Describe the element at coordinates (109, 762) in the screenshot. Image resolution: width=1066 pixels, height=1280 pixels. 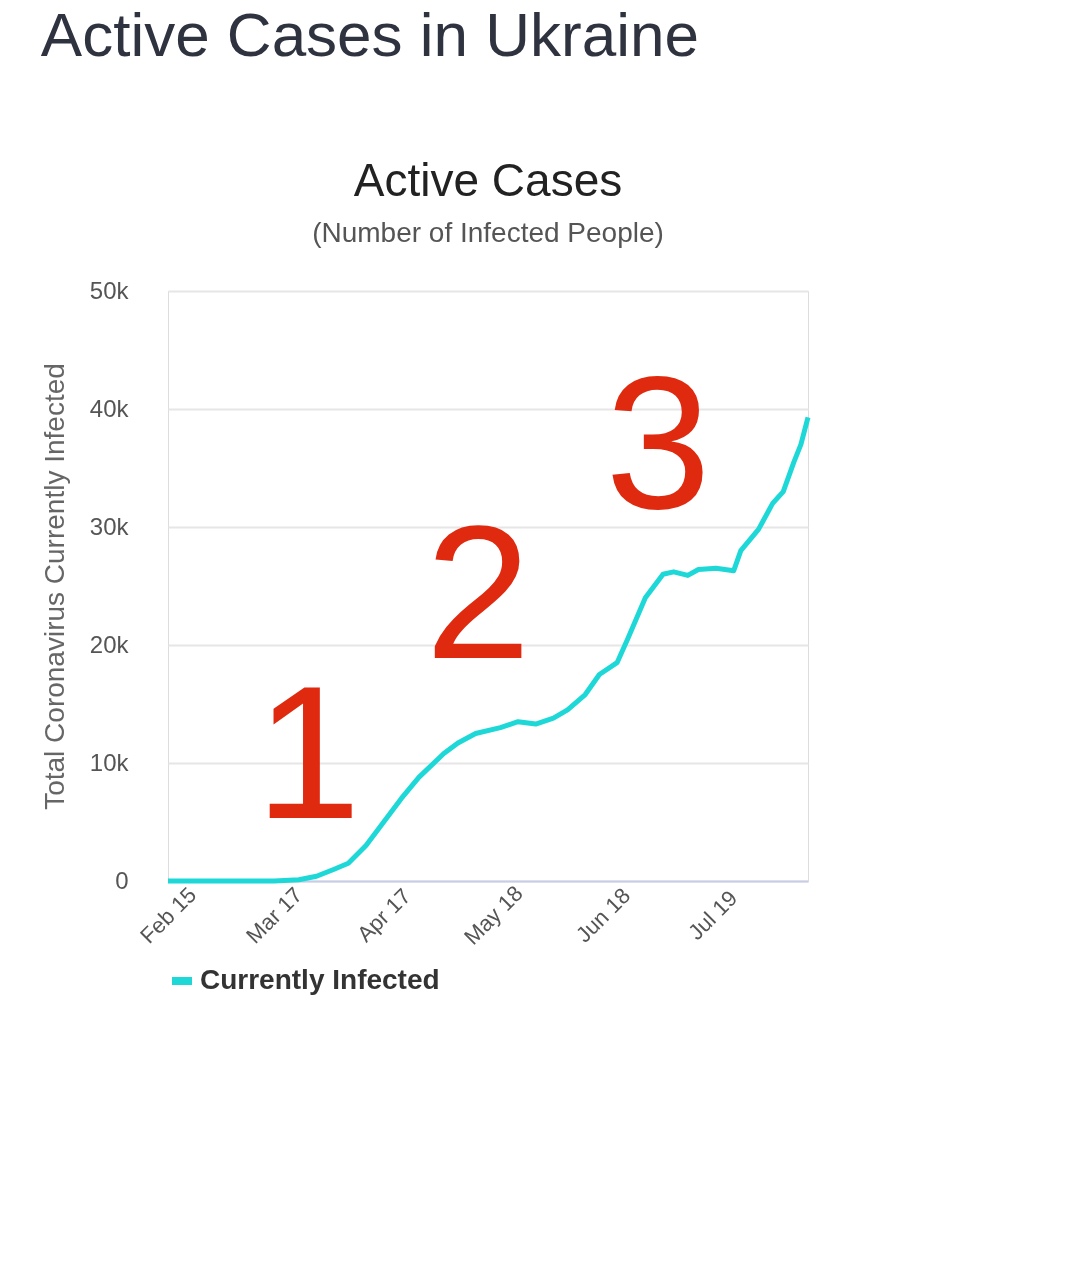
I see `y-tick-label: 10k` at that location.